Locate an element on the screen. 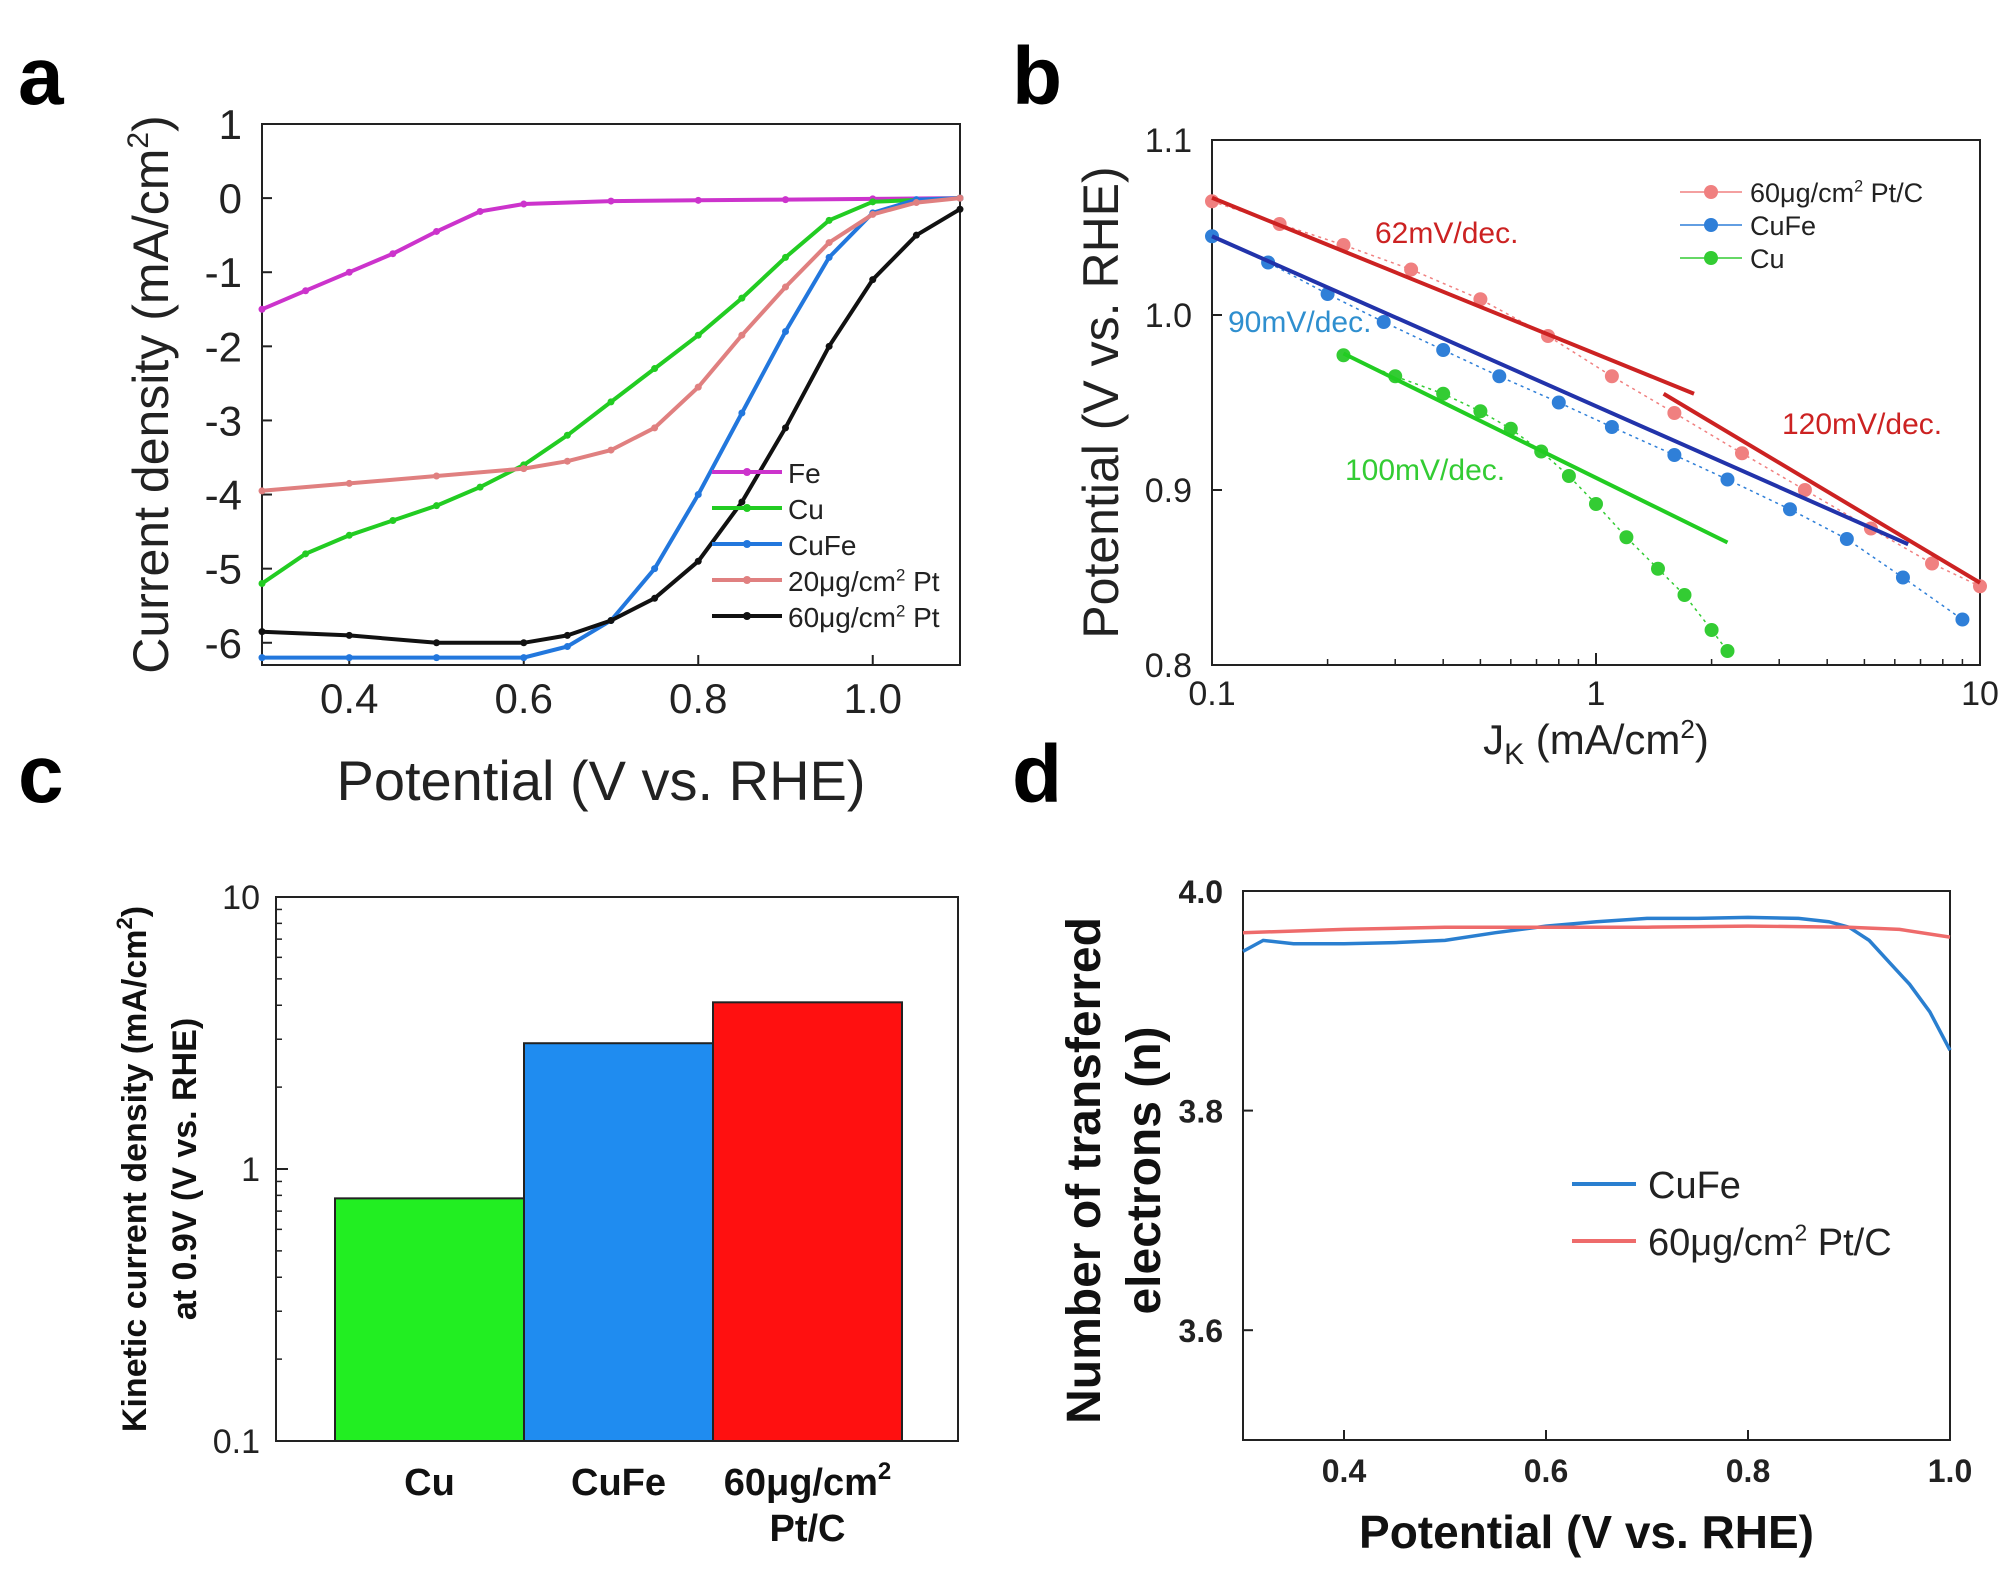  chart_data.1.legend.2-label: Cu is located at coordinates (1767, 259).